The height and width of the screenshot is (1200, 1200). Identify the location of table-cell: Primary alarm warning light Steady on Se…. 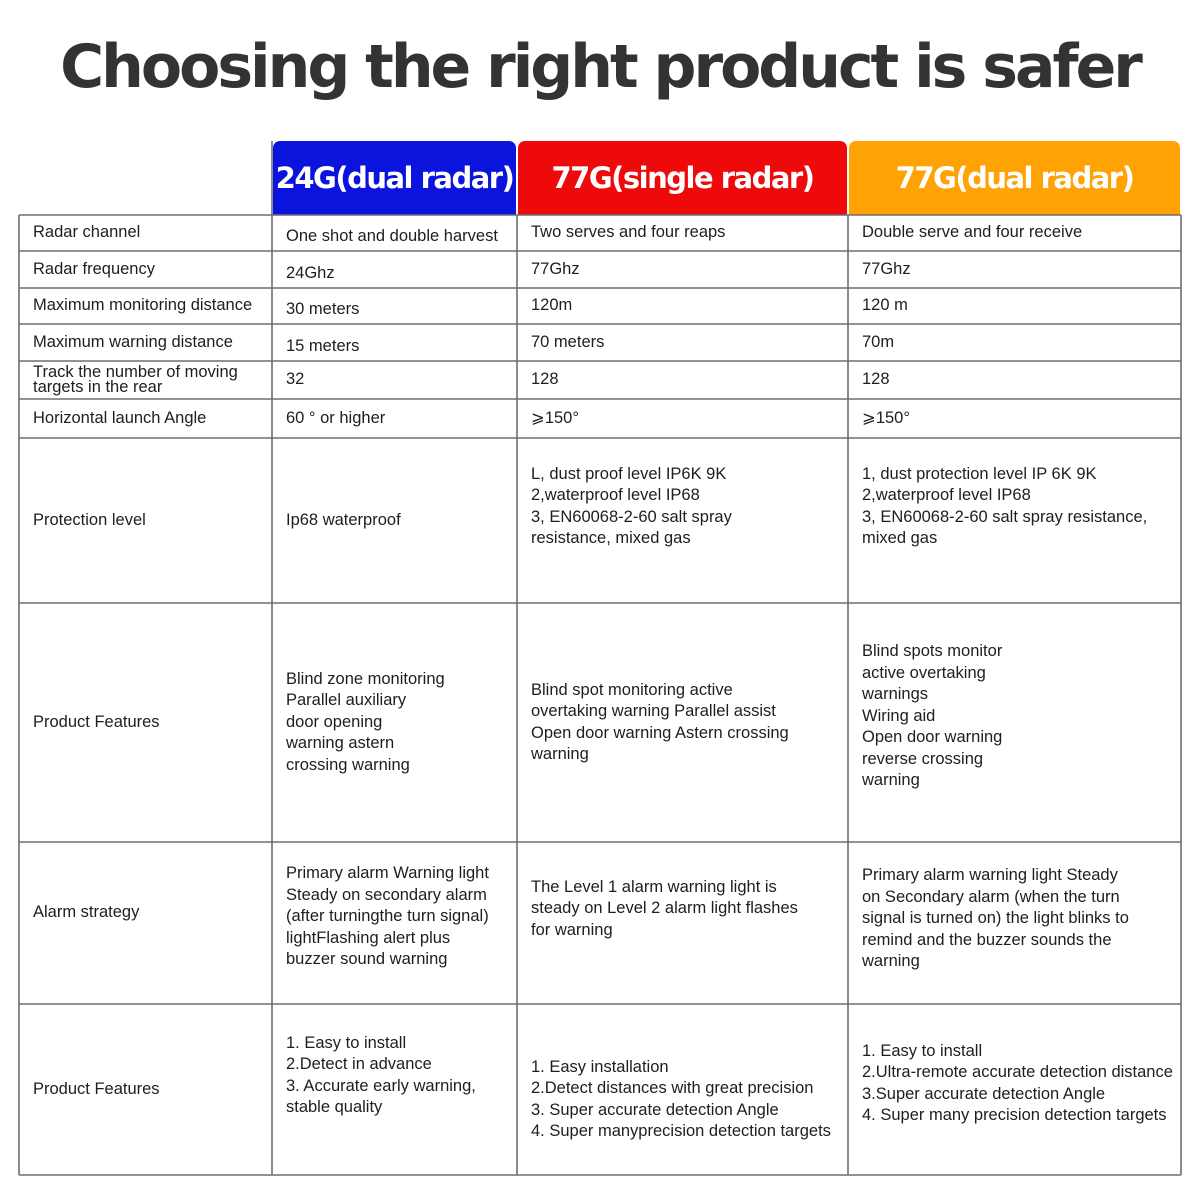
(995, 918).